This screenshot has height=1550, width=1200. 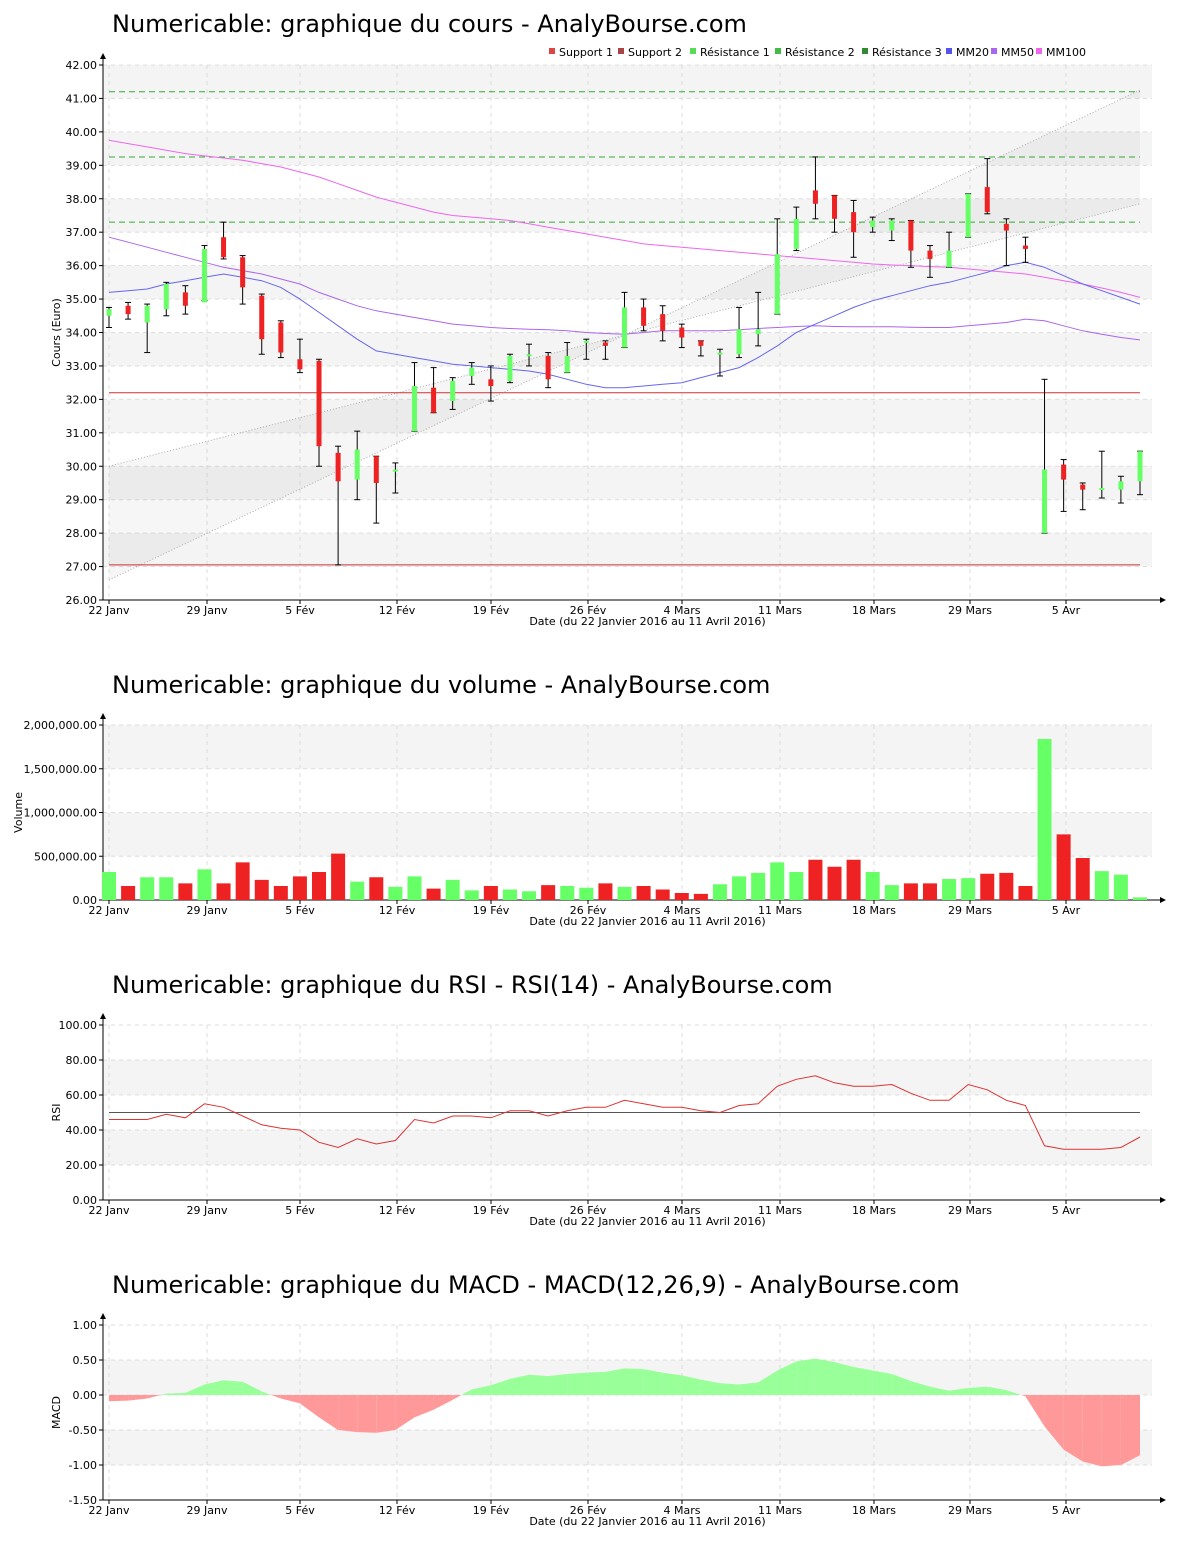 I want to click on rsi-xtick-label: 18 Mars, so click(x=874, y=1210).